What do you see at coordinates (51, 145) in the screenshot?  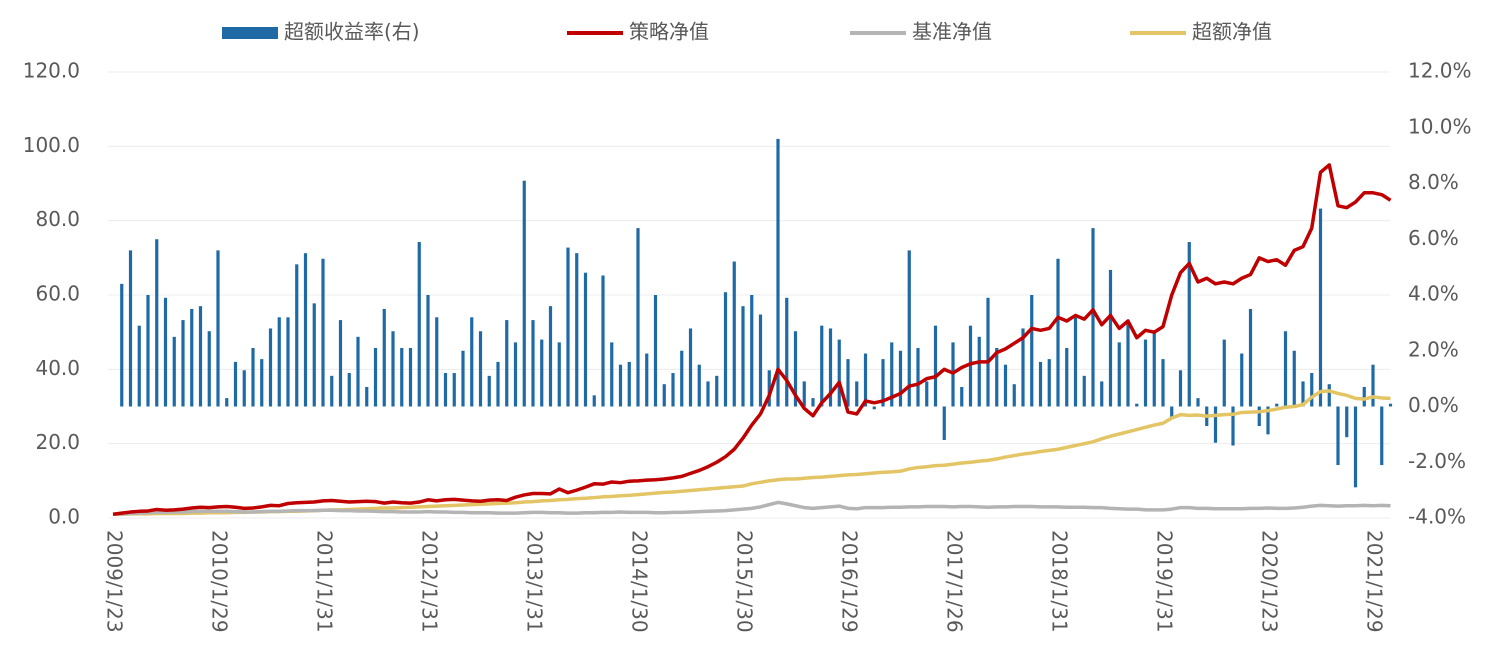 I see `y-tick-label: 100.0` at bounding box center [51, 145].